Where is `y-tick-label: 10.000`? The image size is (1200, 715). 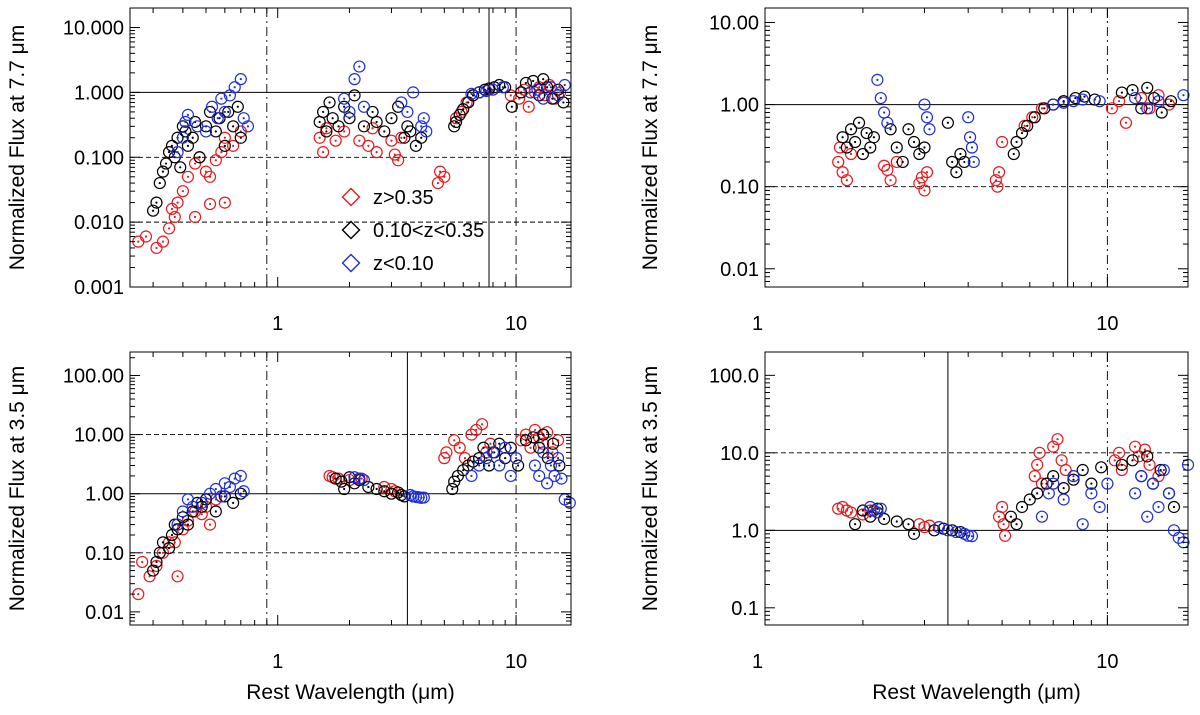 y-tick-label: 10.000 is located at coordinates (93, 29).